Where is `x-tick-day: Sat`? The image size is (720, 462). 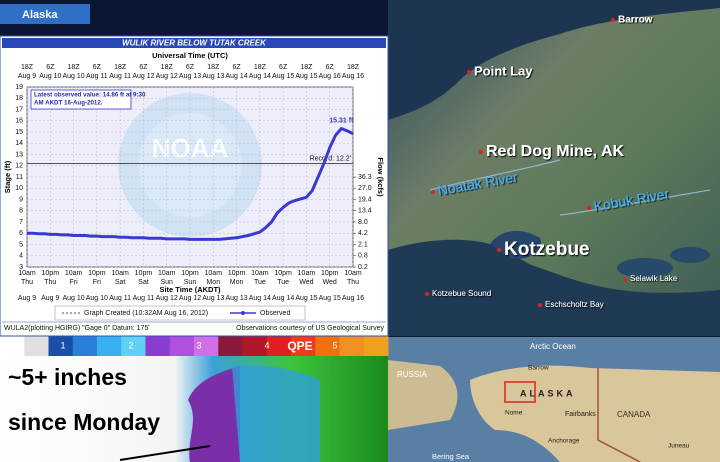
x-tick-day: Sat is located at coordinates (143, 282).